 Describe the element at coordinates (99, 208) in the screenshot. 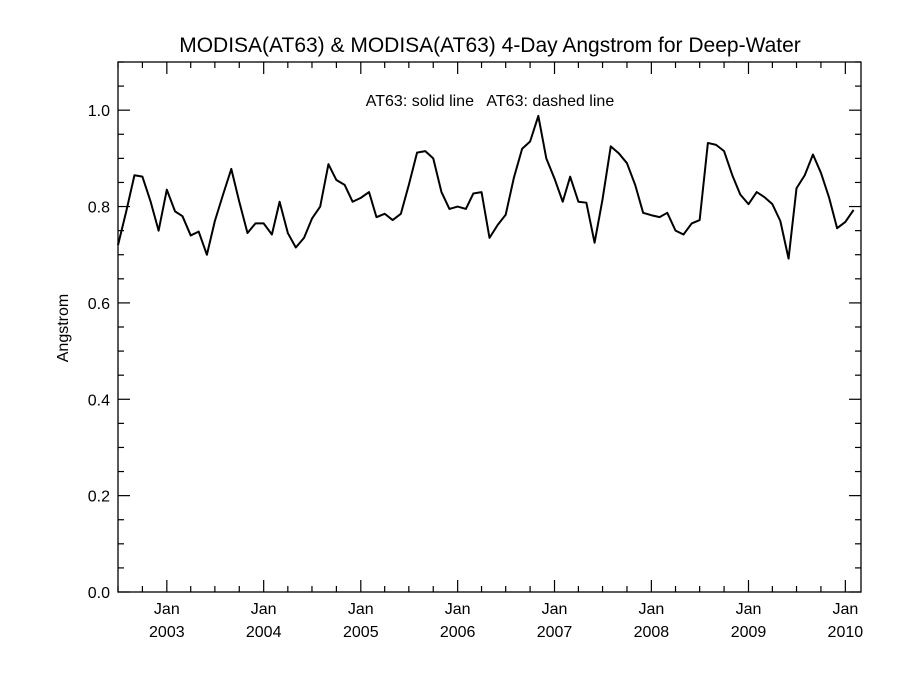

I see `y-tick-label: 0.8` at that location.